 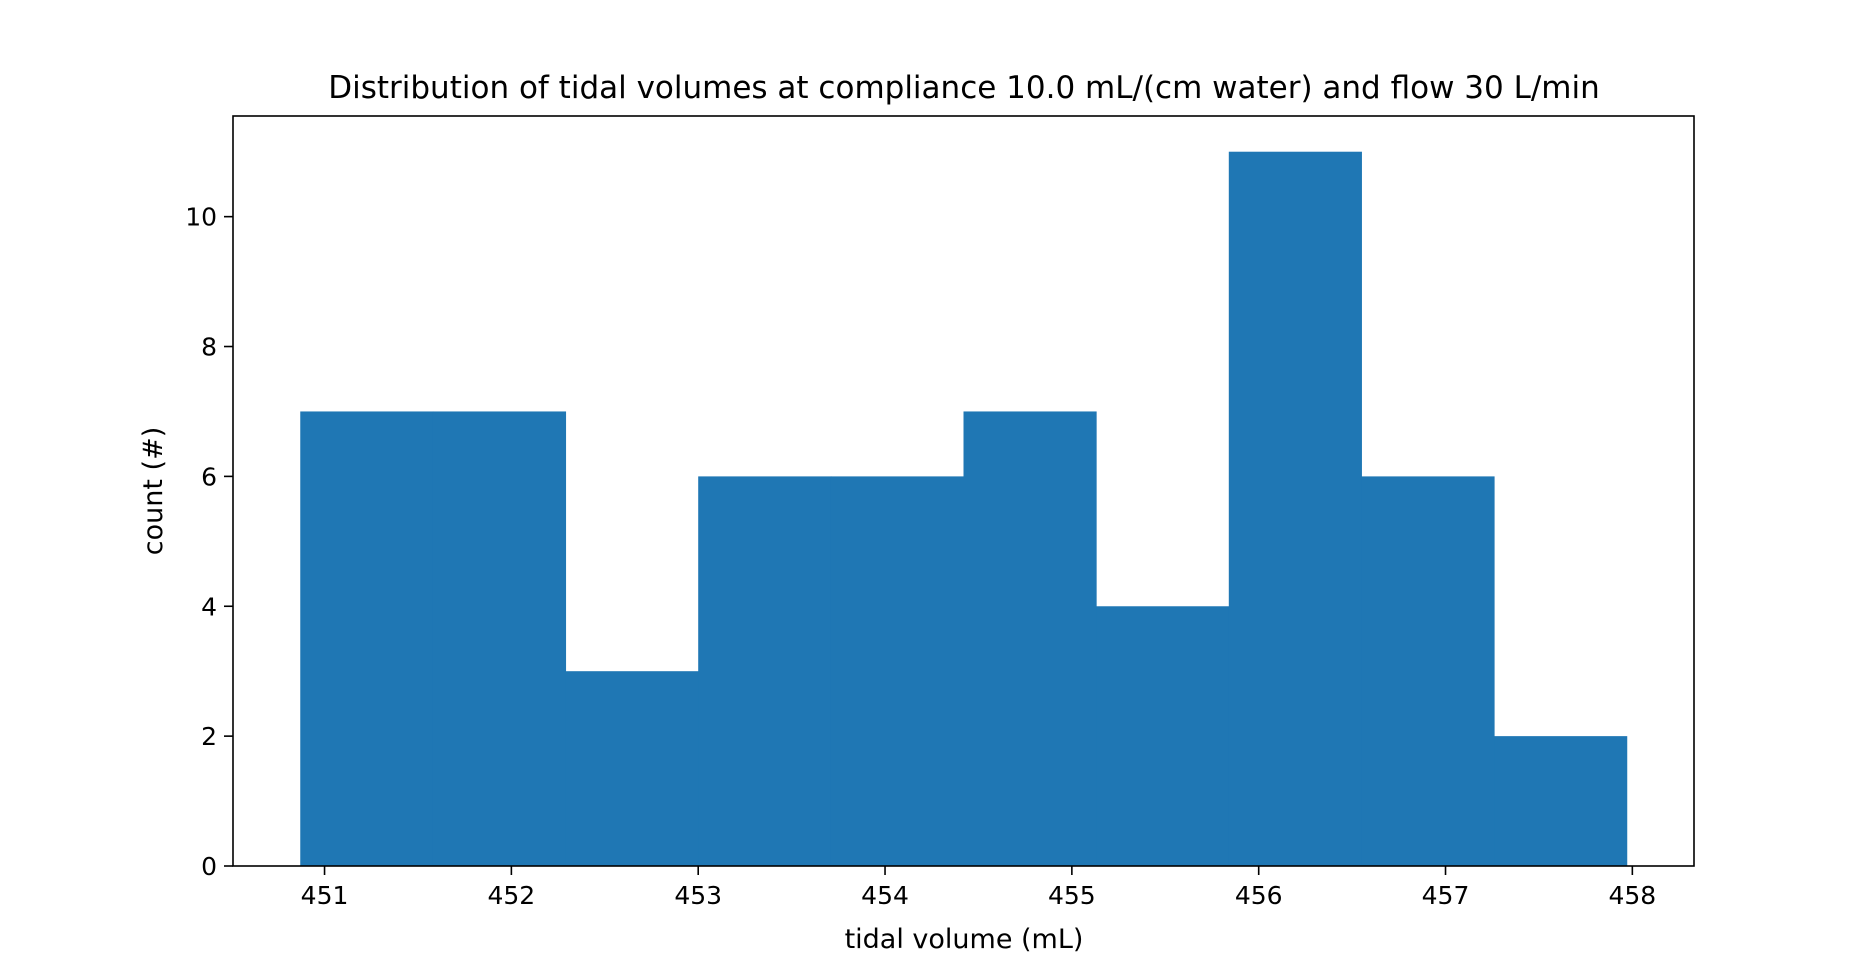 I want to click on y-tick-label: 8, so click(x=209, y=347).